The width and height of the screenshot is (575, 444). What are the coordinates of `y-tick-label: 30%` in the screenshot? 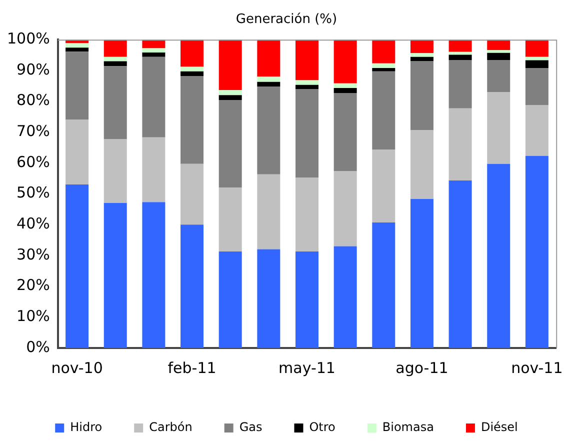 It's located at (33, 254).